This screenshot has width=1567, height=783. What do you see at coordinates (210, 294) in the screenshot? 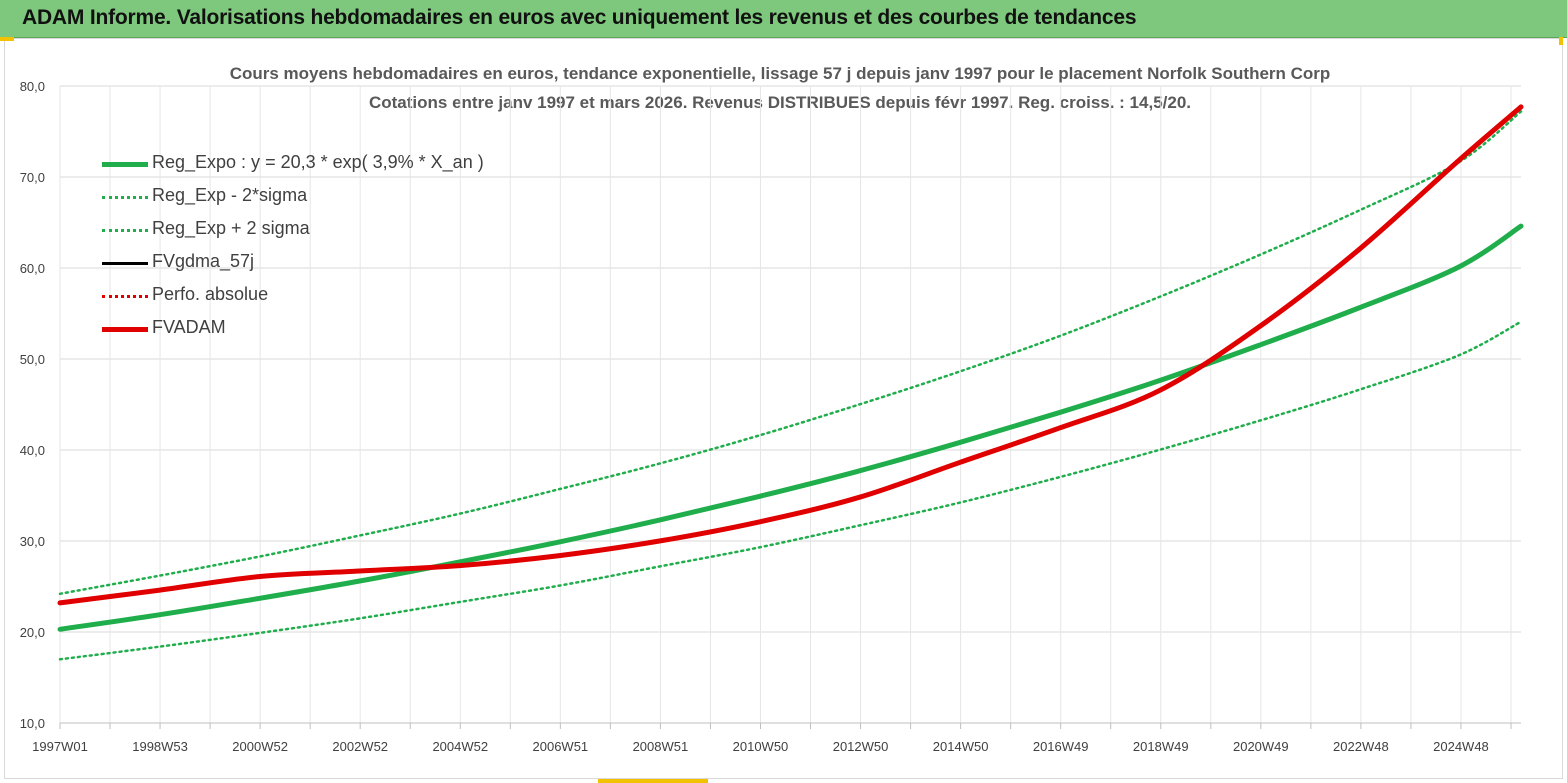
I see `legend-label: Perfo. absolue` at bounding box center [210, 294].